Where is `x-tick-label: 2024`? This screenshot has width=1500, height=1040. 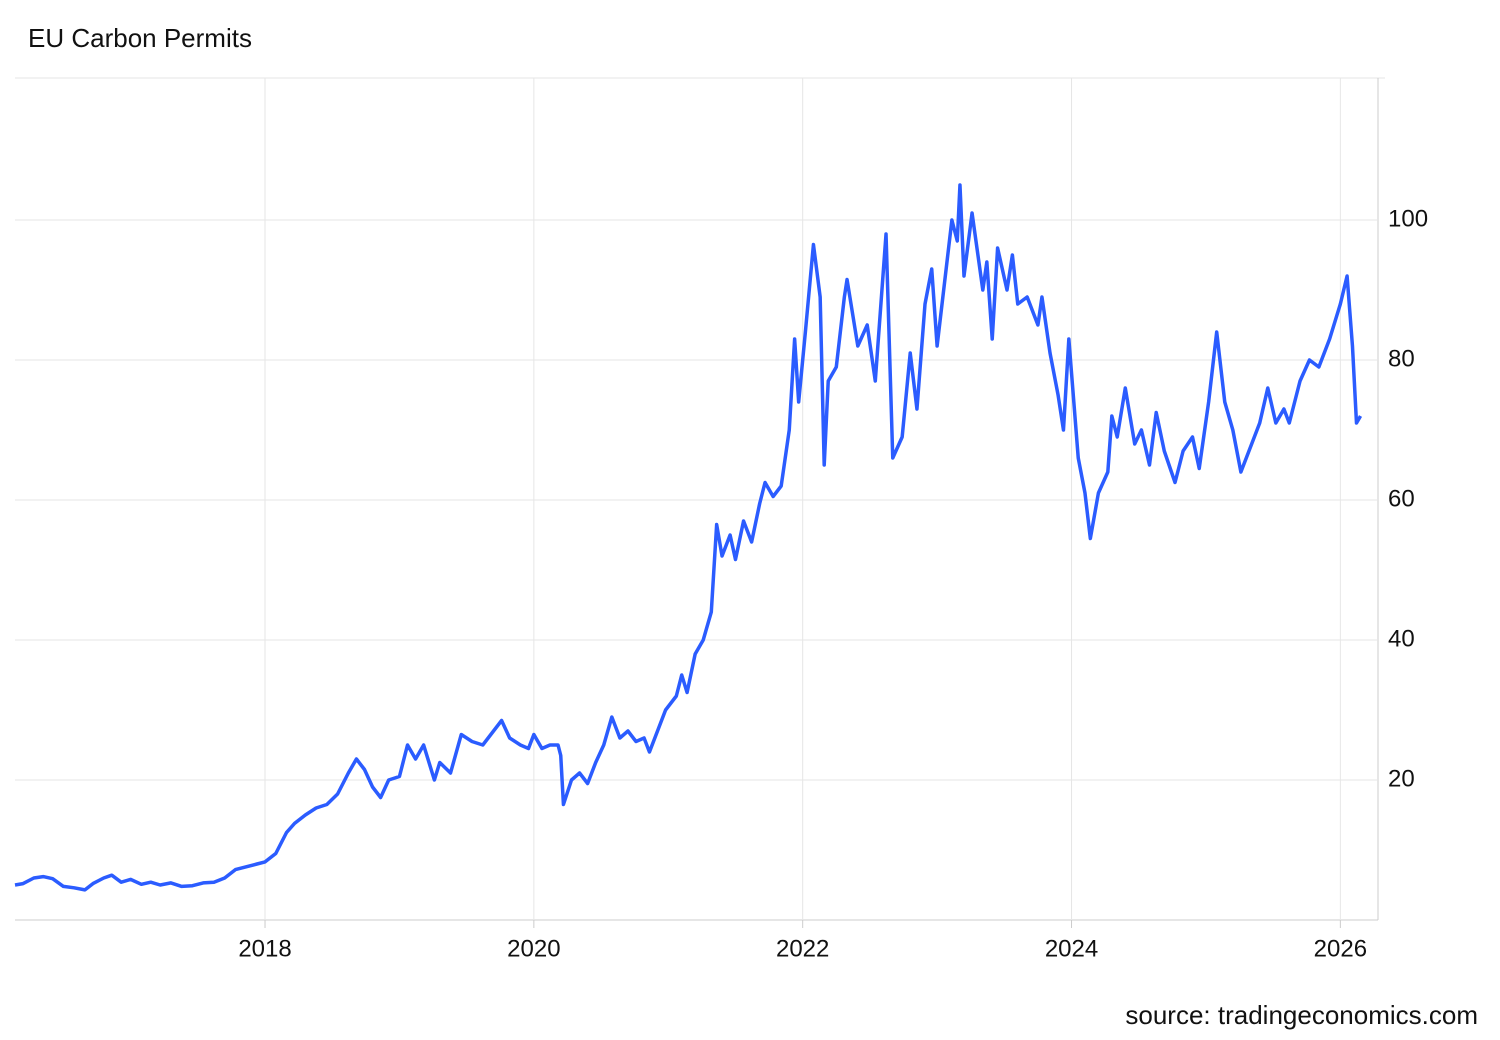
x-tick-label: 2024 is located at coordinates (1071, 948).